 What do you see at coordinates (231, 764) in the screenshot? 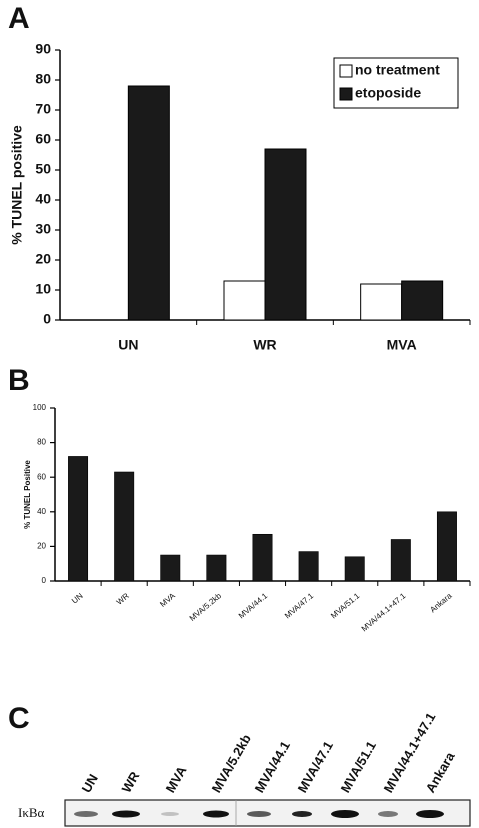
I see `lane-label: MVA/5.2kb` at bounding box center [231, 764].